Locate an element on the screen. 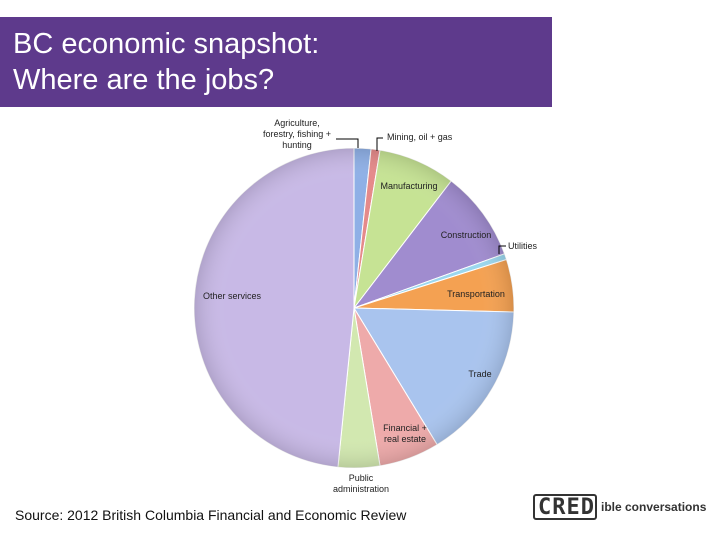 This screenshot has height=540, width=720. slice-label: Construction is located at coordinates (466, 235).